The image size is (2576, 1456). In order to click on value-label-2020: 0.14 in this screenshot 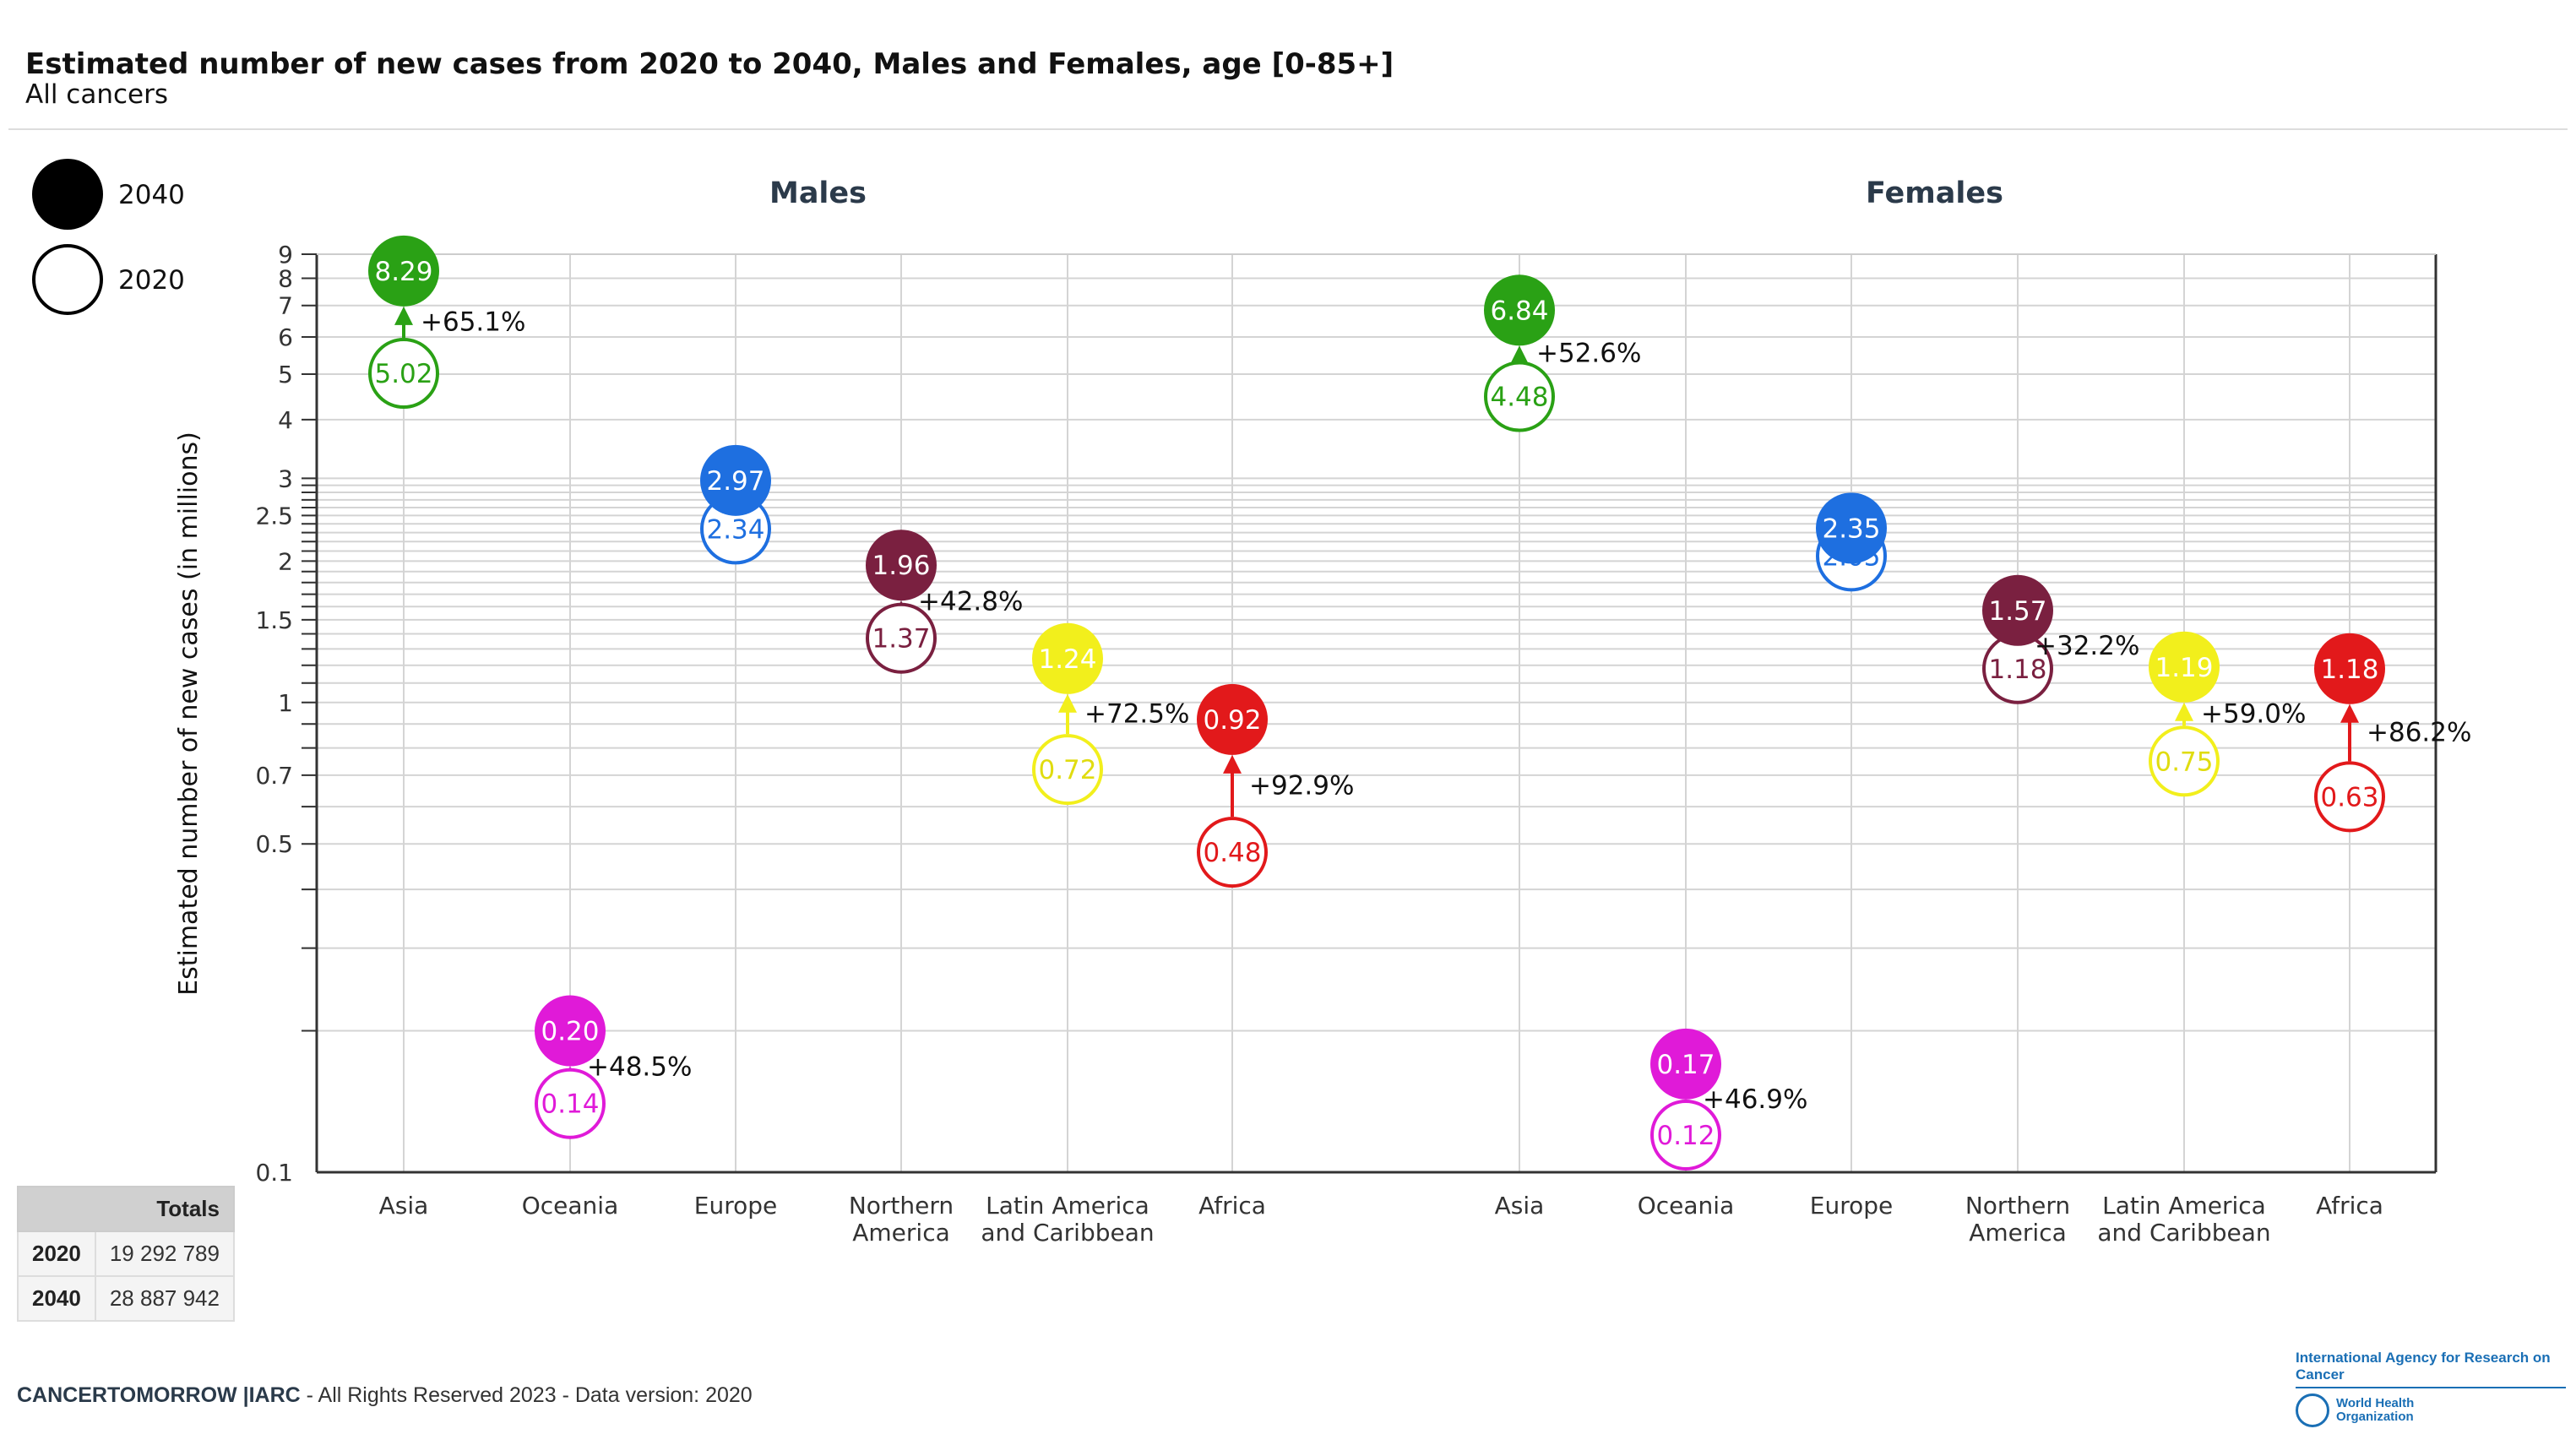, I will do `click(570, 1104)`.